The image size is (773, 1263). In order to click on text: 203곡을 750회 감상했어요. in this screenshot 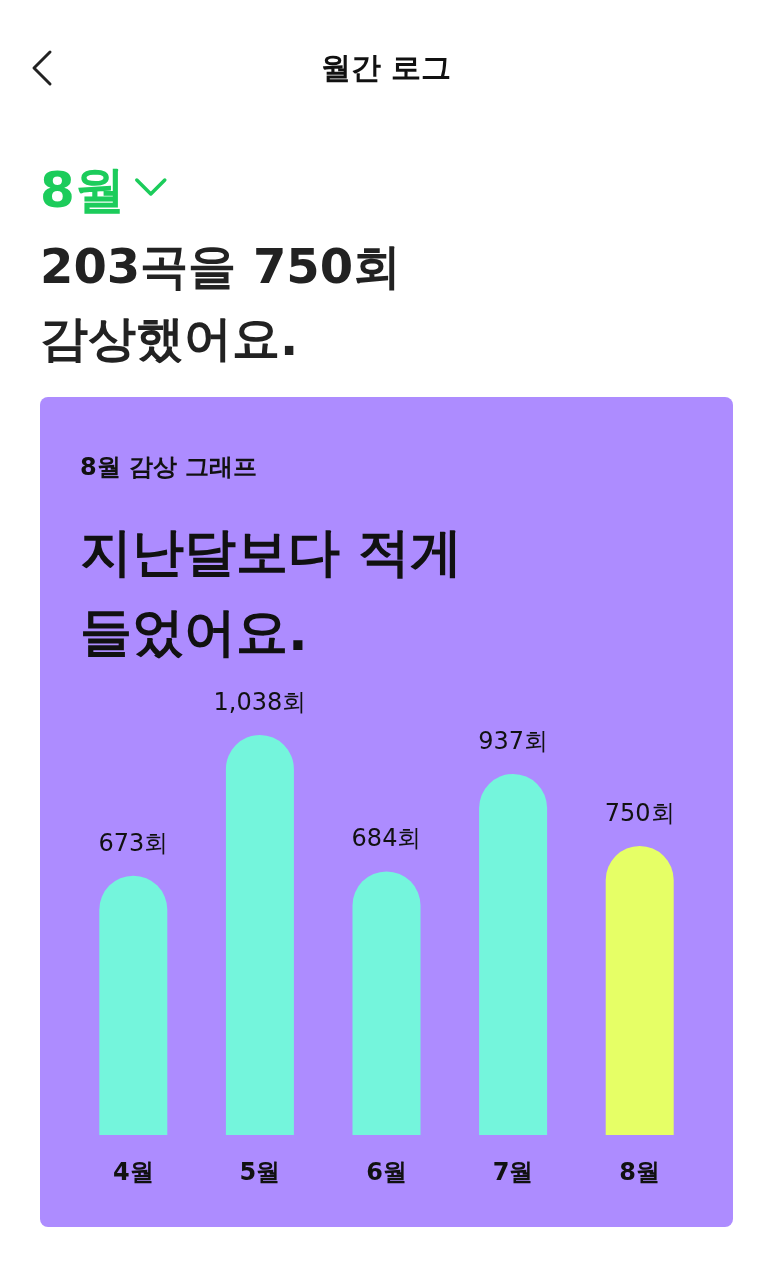, I will do `click(221, 302)`.